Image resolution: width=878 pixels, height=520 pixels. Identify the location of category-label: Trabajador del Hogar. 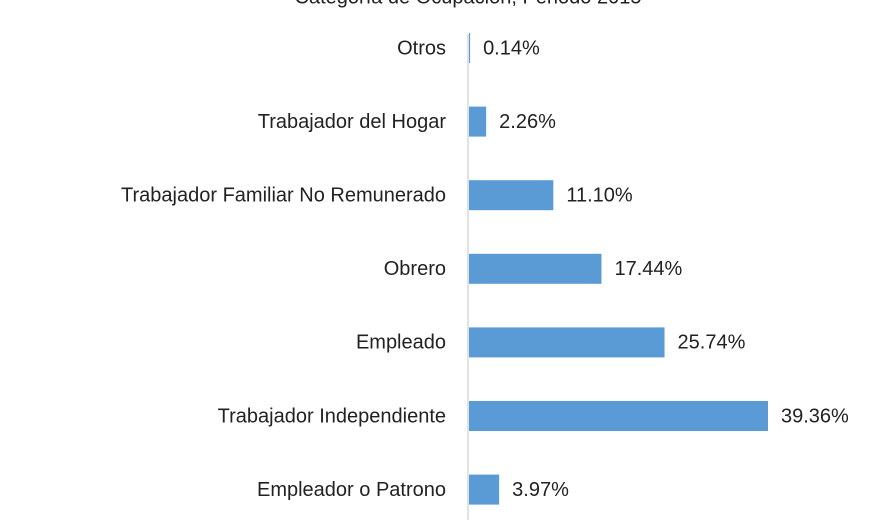
(352, 122).